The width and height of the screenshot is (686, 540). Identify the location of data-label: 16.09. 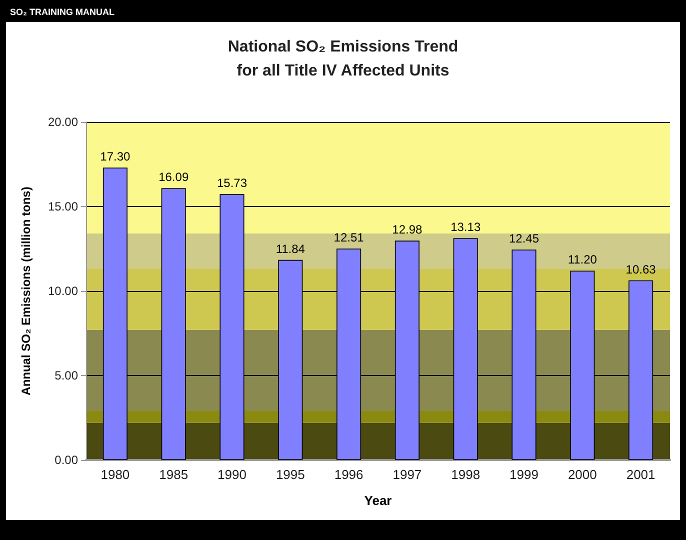
(173, 177).